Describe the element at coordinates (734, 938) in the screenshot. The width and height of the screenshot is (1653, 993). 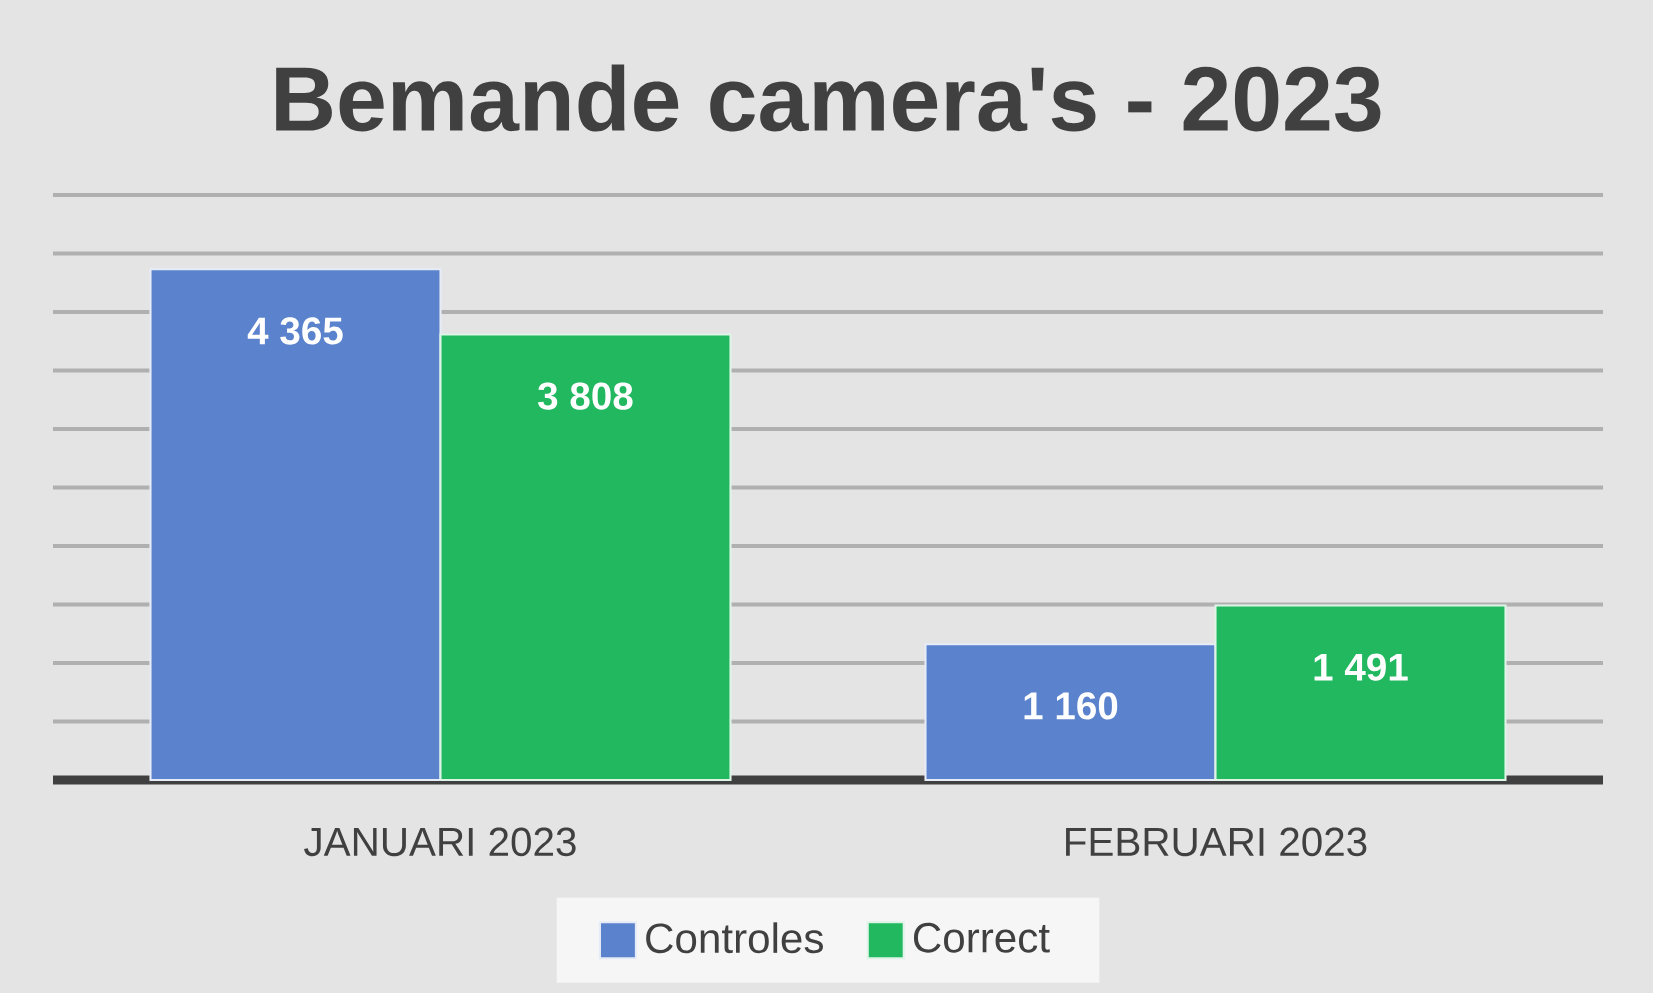
I see `legend-label: Controles` at that location.